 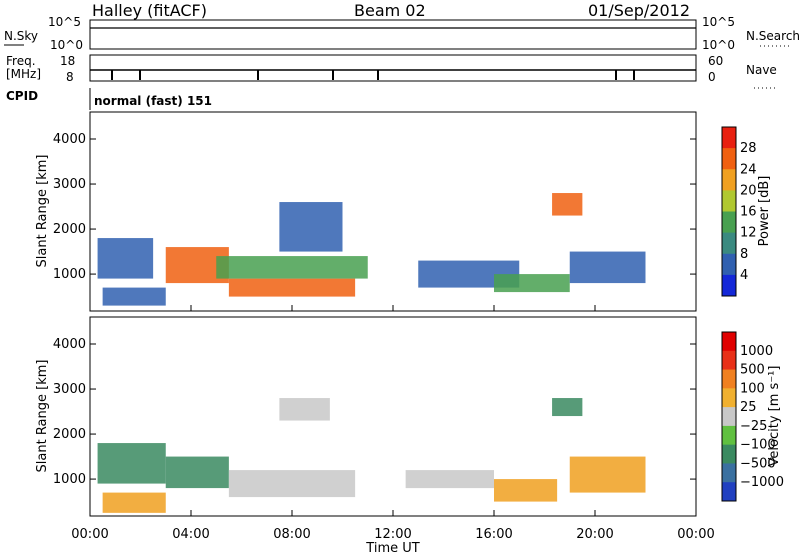 I want to click on power-colorbar-tick: 28, so click(x=748, y=148).